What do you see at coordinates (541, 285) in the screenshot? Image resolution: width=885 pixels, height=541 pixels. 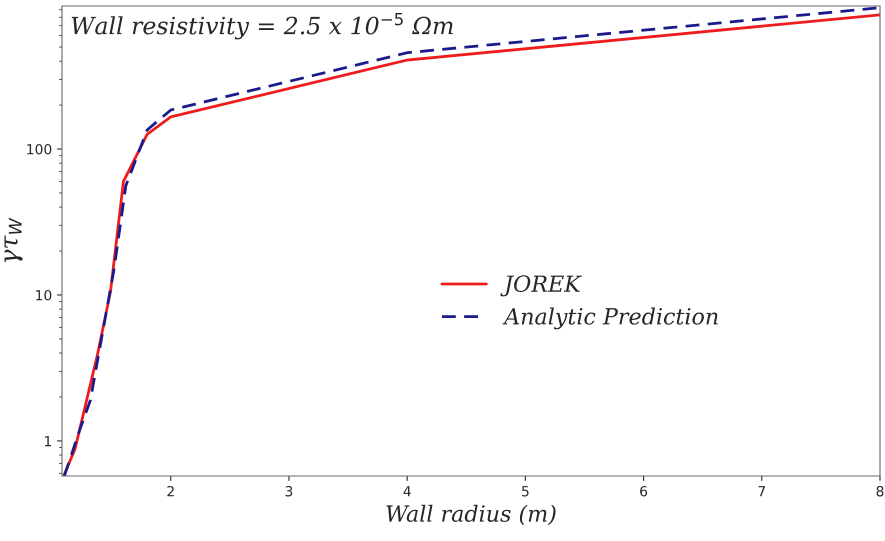 I see `legend-label: JOREK` at bounding box center [541, 285].